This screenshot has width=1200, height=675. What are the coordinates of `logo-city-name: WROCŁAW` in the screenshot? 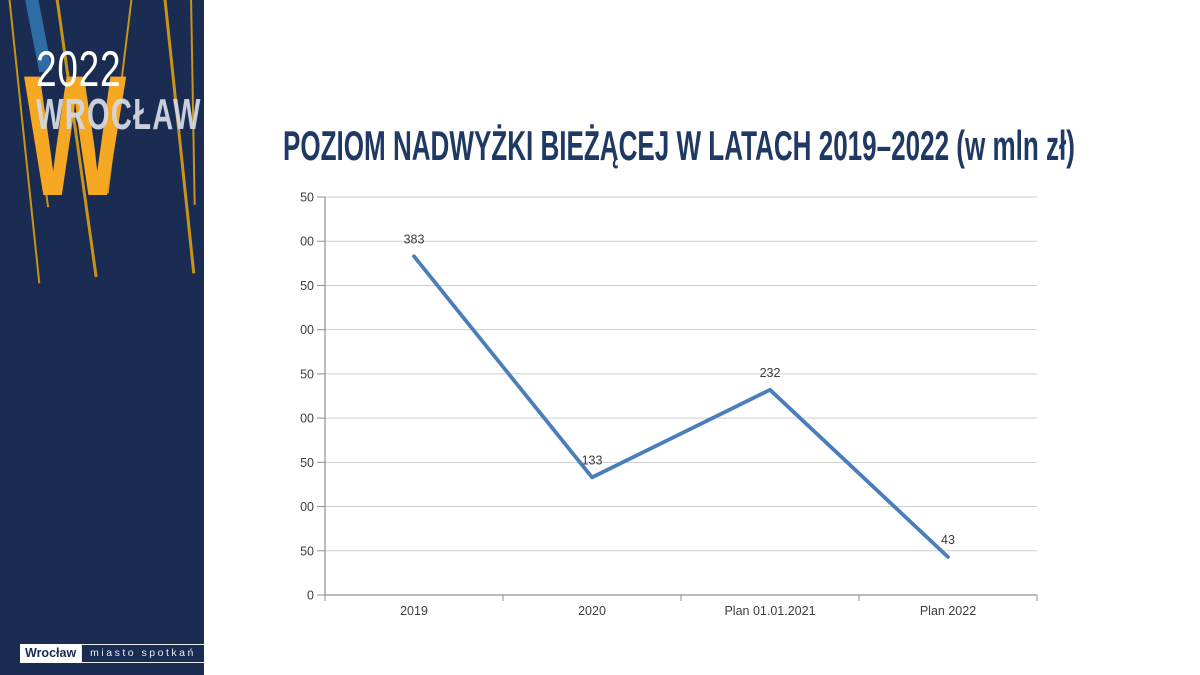 It's located at (119, 114).